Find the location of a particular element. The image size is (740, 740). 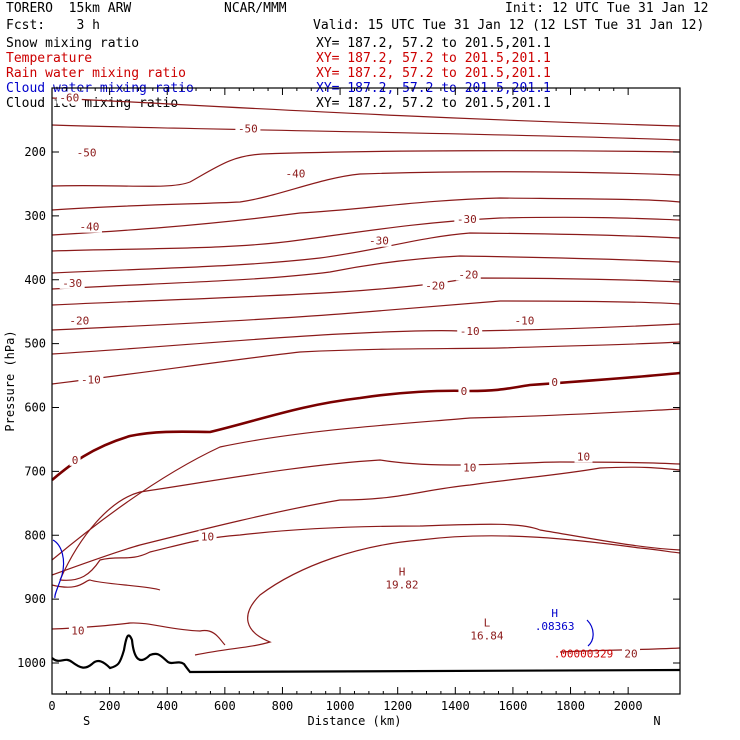

y-tick-label: 500 is located at coordinates (35, 344).